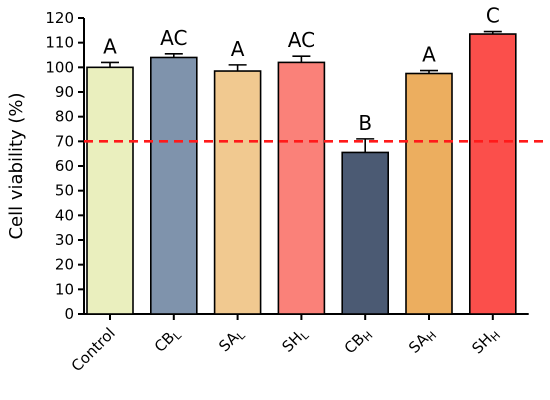  I want to click on y-tick-label: 30, so click(64, 240).